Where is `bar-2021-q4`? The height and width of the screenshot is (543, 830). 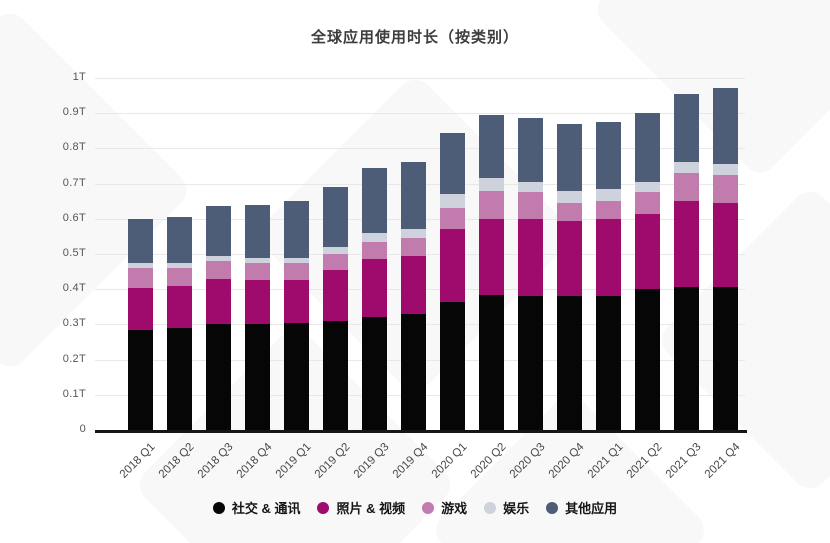 bar-2021-q4 is located at coordinates (725, 259).